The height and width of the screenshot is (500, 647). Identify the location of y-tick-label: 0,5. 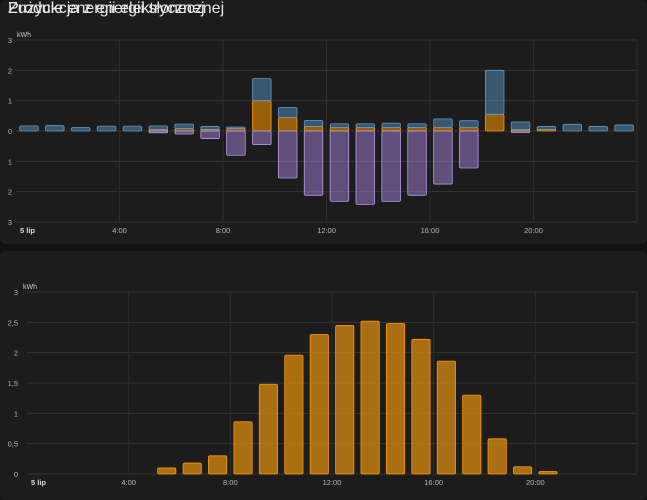
(13, 444).